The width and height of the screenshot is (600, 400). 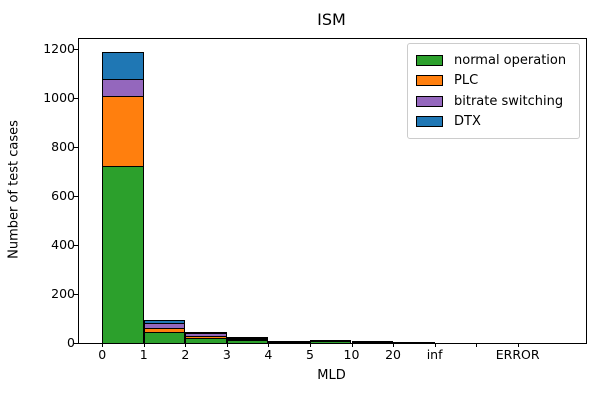 What do you see at coordinates (517, 354) in the screenshot?
I see `x-tick-label: ERROR` at bounding box center [517, 354].